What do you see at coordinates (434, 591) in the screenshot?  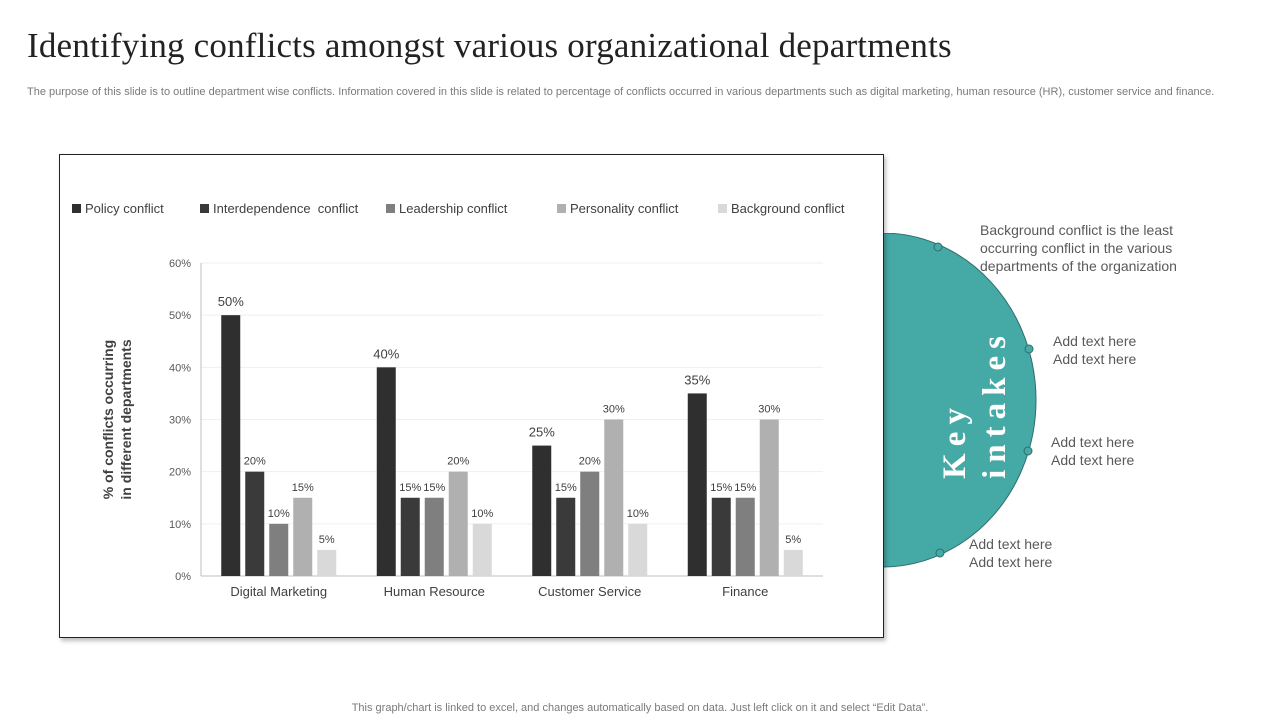 I see `x-category-label: Human Resource` at bounding box center [434, 591].